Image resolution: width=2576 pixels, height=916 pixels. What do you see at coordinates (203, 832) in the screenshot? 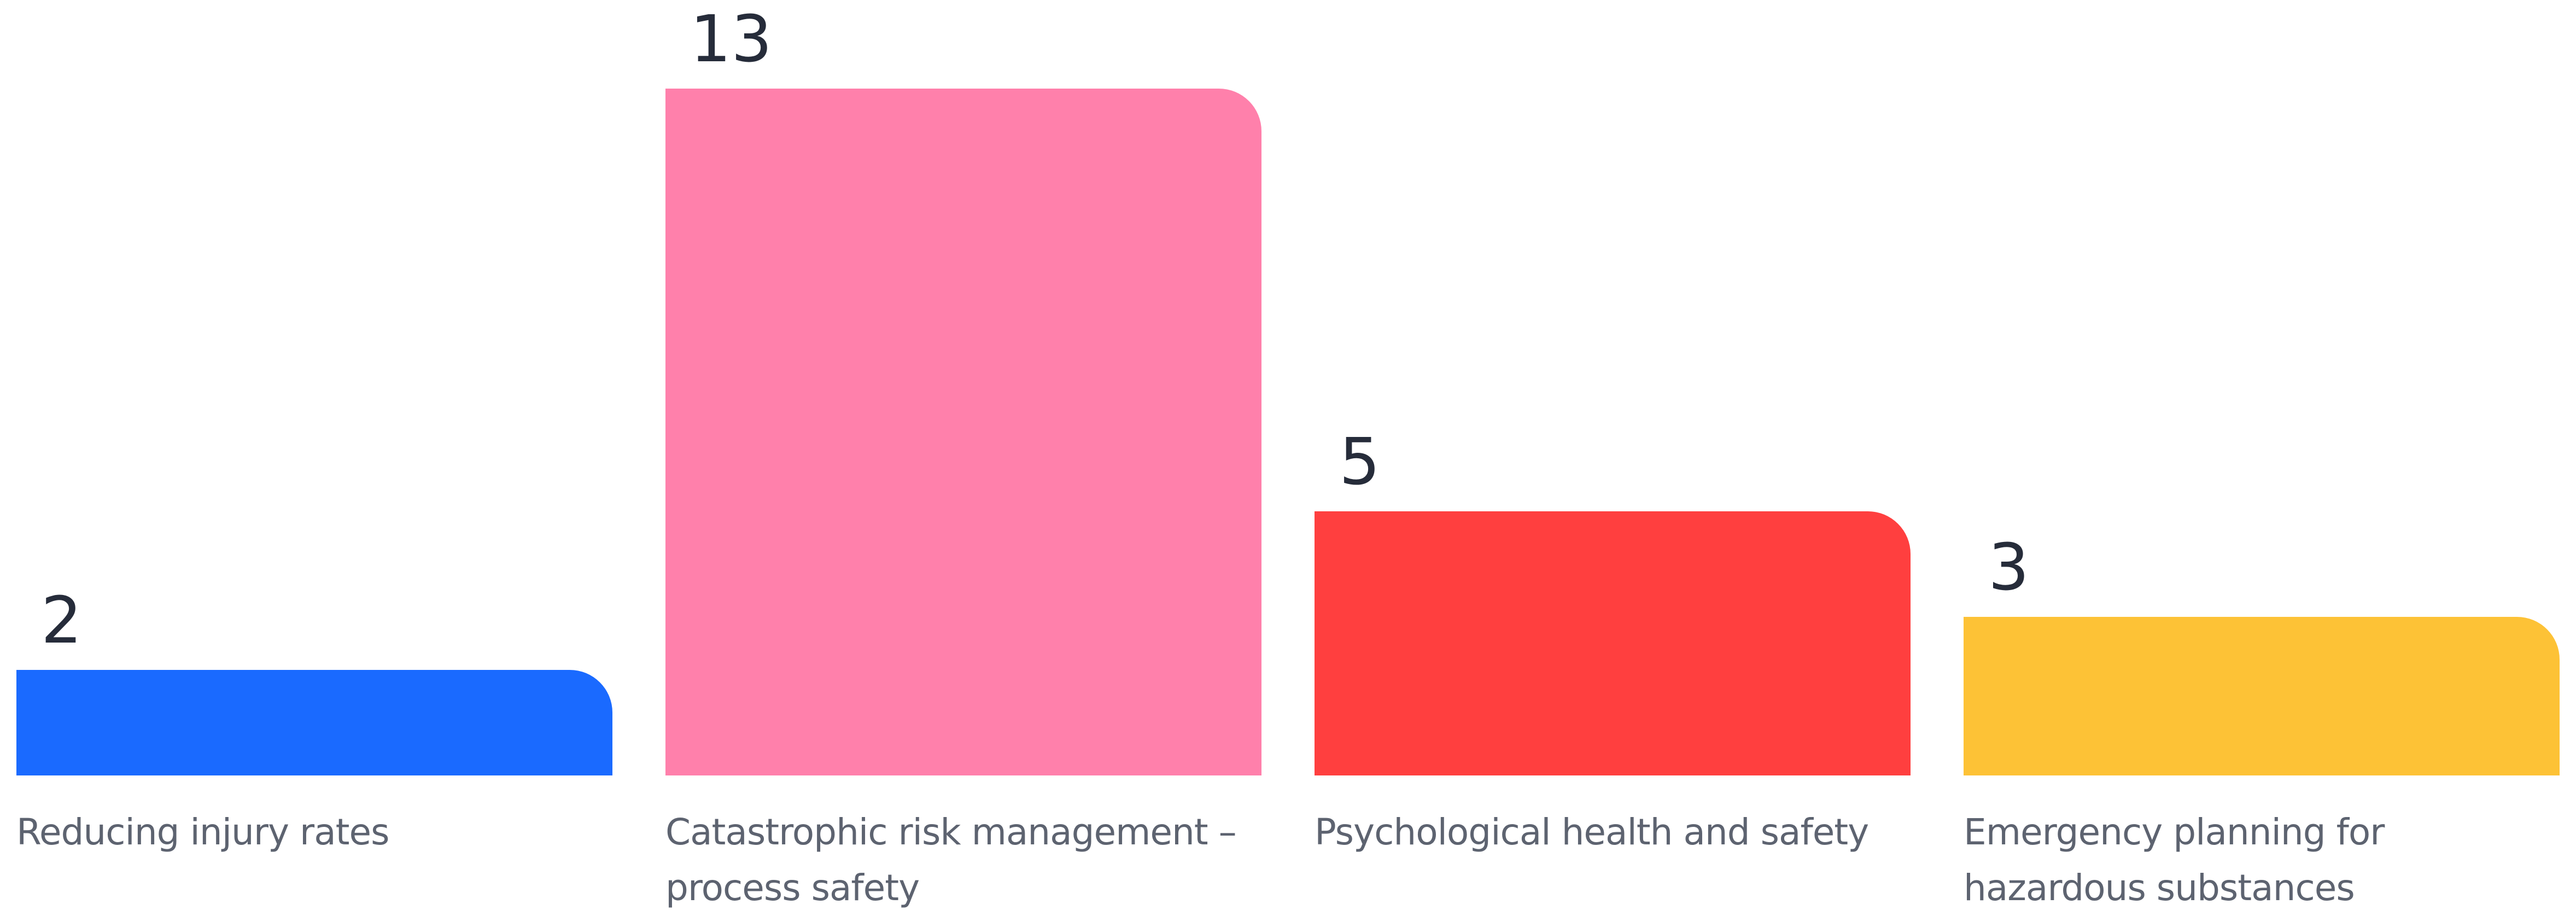
I see `category-label: Reducing injury rates` at bounding box center [203, 832].